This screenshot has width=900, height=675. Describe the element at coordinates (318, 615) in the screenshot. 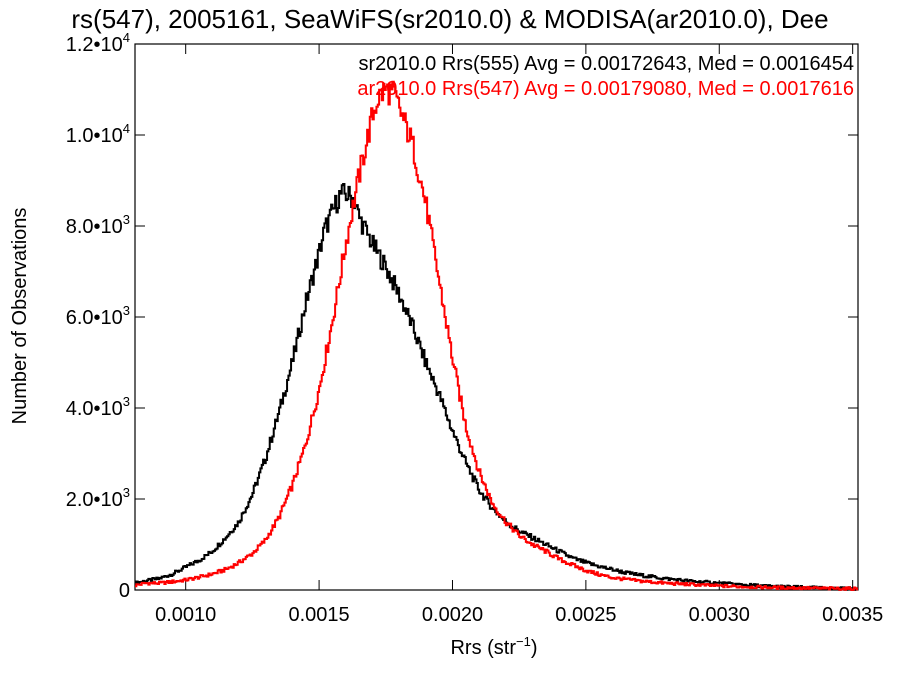

I see `x-tick-label: 0.0015` at that location.